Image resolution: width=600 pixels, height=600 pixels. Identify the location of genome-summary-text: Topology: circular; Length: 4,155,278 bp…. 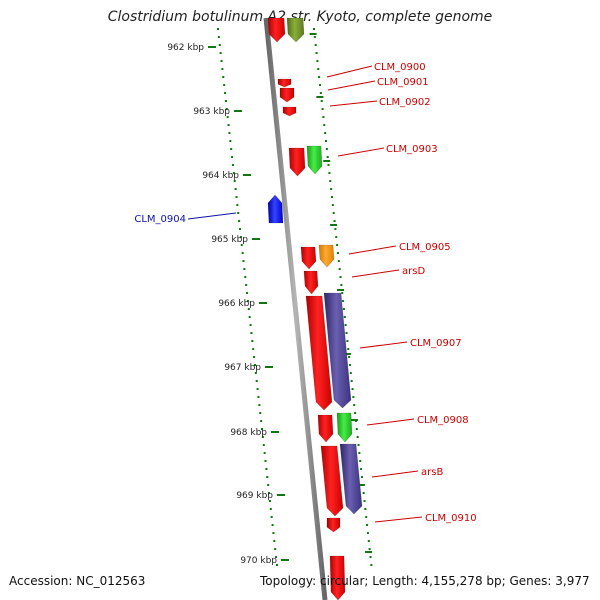
(425, 581).